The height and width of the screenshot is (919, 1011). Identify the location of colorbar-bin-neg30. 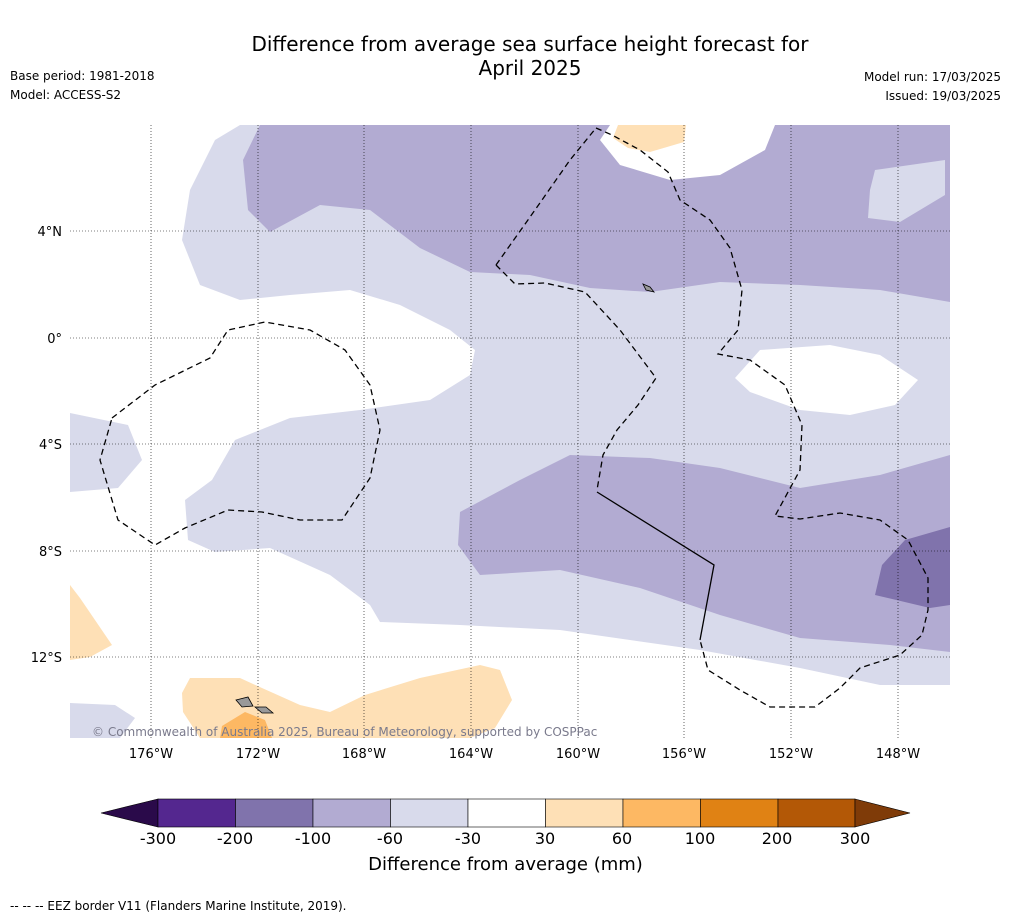
(429, 813).